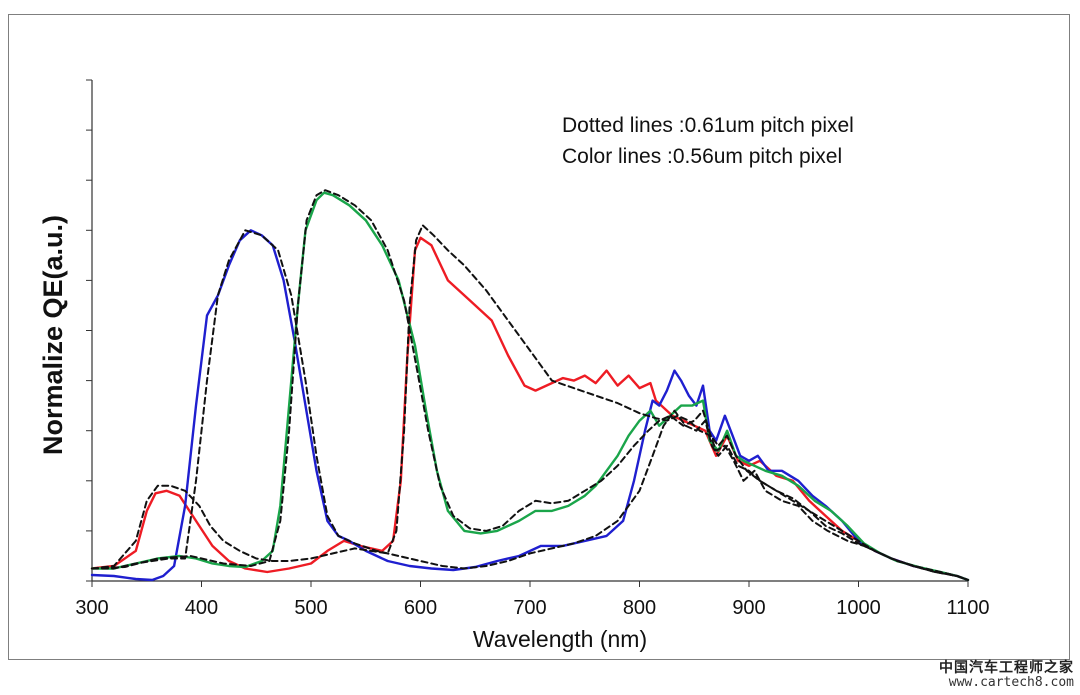 The width and height of the screenshot is (1080, 695). Describe the element at coordinates (420, 608) in the screenshot. I see `x-tick-label: 600` at that location.